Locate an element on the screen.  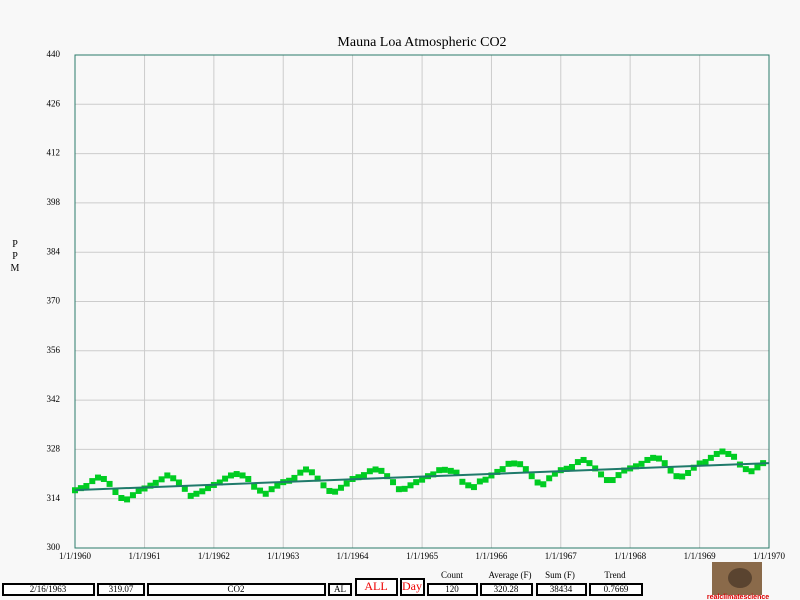
count-label: Count is located at coordinates (452, 575).